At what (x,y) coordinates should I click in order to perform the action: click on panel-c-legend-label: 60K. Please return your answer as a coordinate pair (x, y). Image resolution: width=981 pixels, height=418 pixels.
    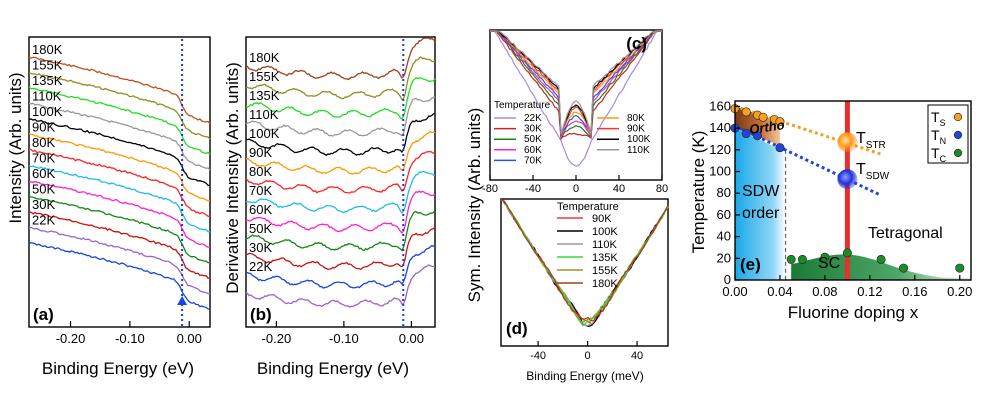
    Looking at the image, I should click on (533, 150).